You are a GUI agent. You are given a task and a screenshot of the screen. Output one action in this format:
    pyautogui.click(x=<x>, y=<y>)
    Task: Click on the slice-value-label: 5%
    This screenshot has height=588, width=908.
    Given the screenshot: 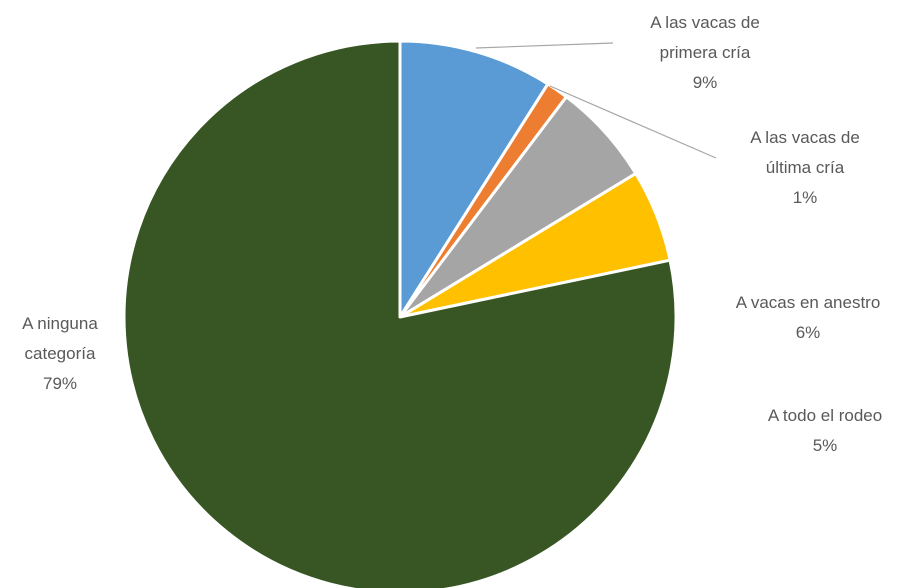 What is the action you would take?
    pyautogui.click(x=825, y=445)
    